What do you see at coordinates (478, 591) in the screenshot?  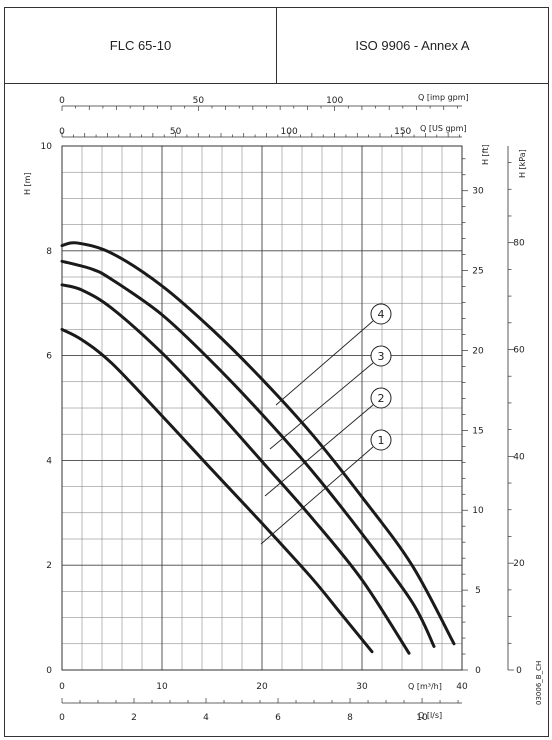 I see `tick-label-y-ft: 5` at bounding box center [478, 591].